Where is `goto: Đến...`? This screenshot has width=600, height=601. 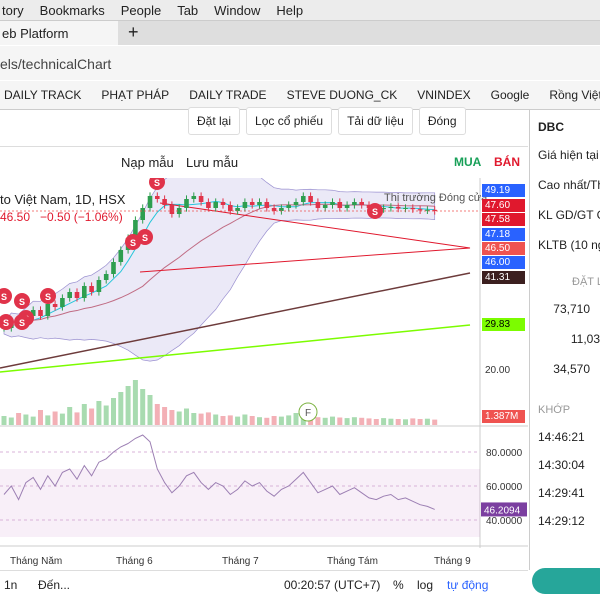
goto: Đến... is located at coordinates (54, 585).